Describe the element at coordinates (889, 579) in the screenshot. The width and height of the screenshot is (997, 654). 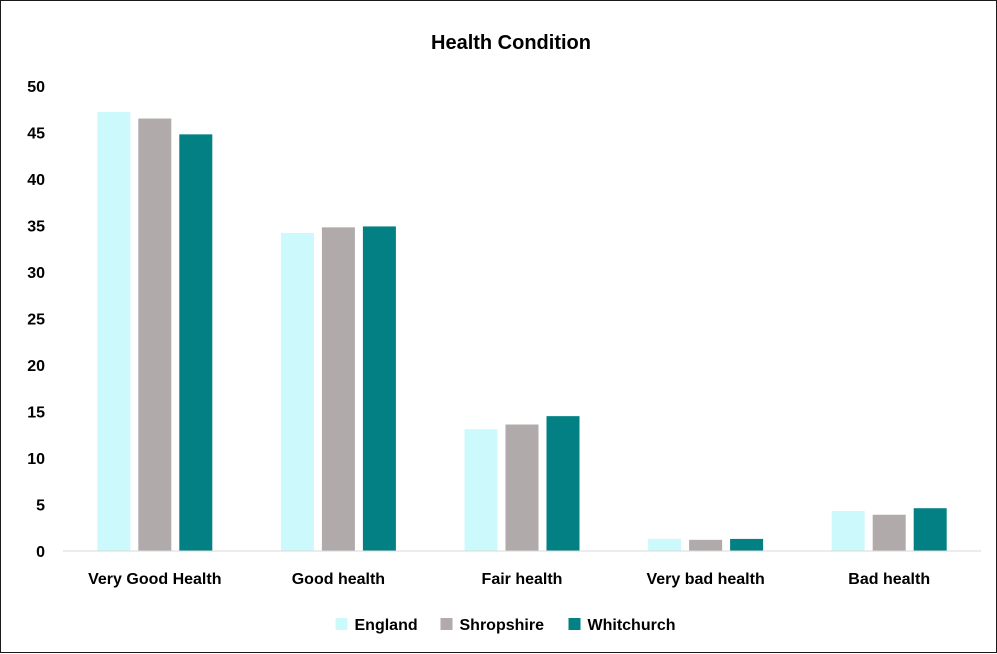
I see `x-tick-label: Bad health` at that location.